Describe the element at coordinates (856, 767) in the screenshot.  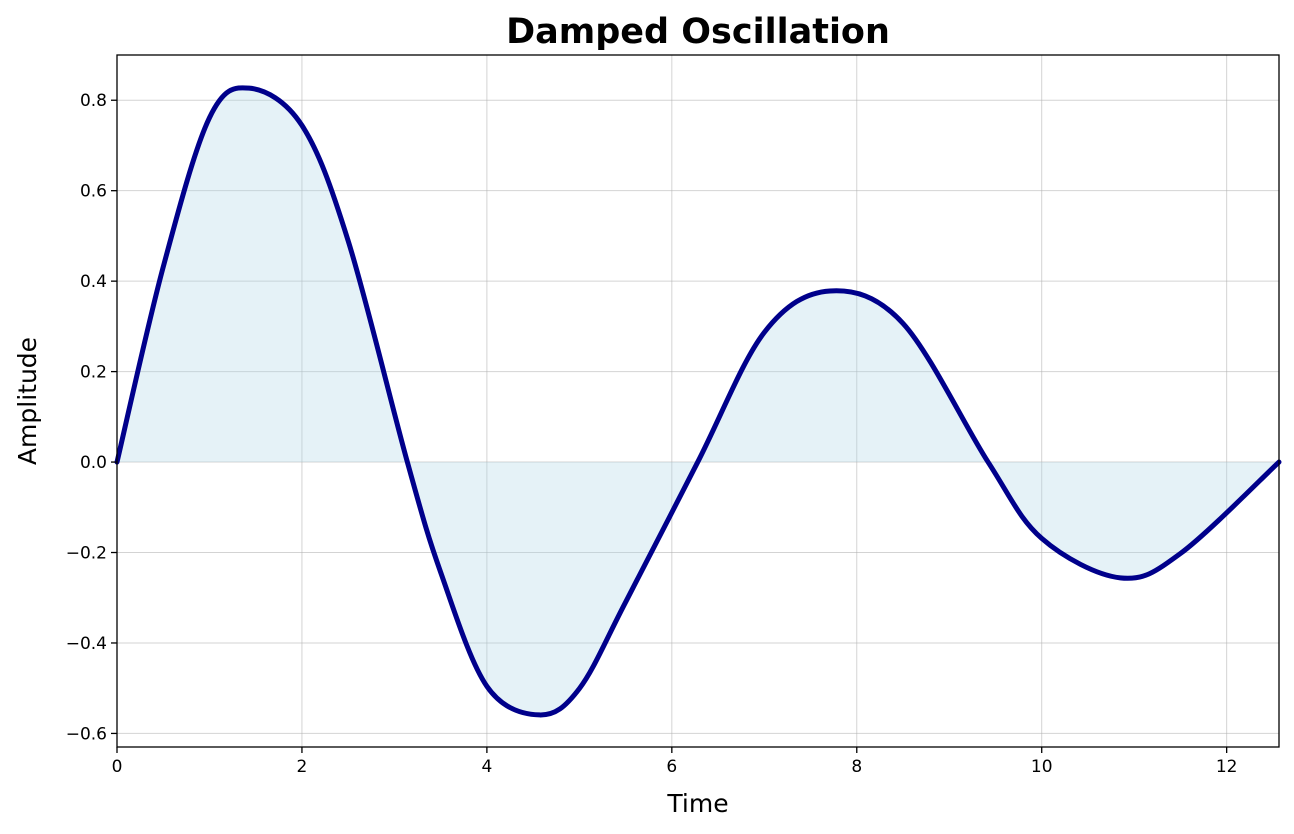
I see `x-tick-label: 8` at that location.